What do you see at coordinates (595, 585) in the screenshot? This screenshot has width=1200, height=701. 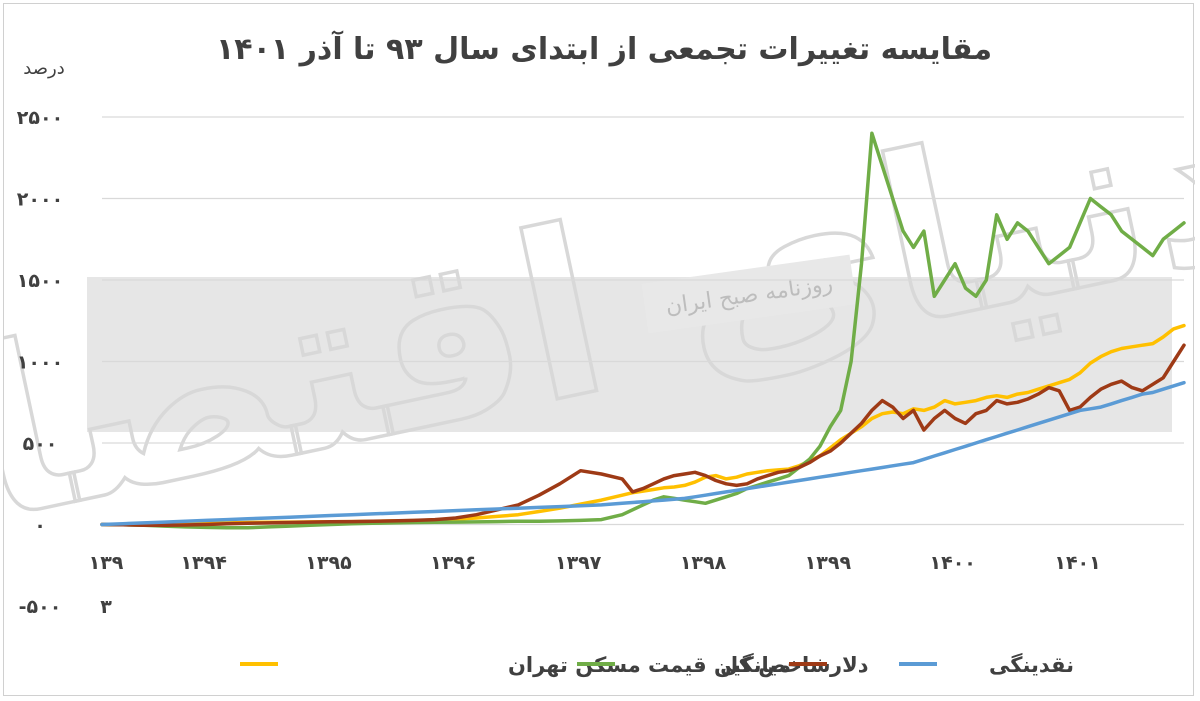 I see `x-axis-ticks: ۱۳۹ ۳ ۱۳۹۴ ۱۳۹۵ ۱۳۹۶ ۱۳۹۷ ۱۳۹۸ ۱۳۹۹ ۱۴۰۰ ۱۴۰۱` at bounding box center [595, 585].